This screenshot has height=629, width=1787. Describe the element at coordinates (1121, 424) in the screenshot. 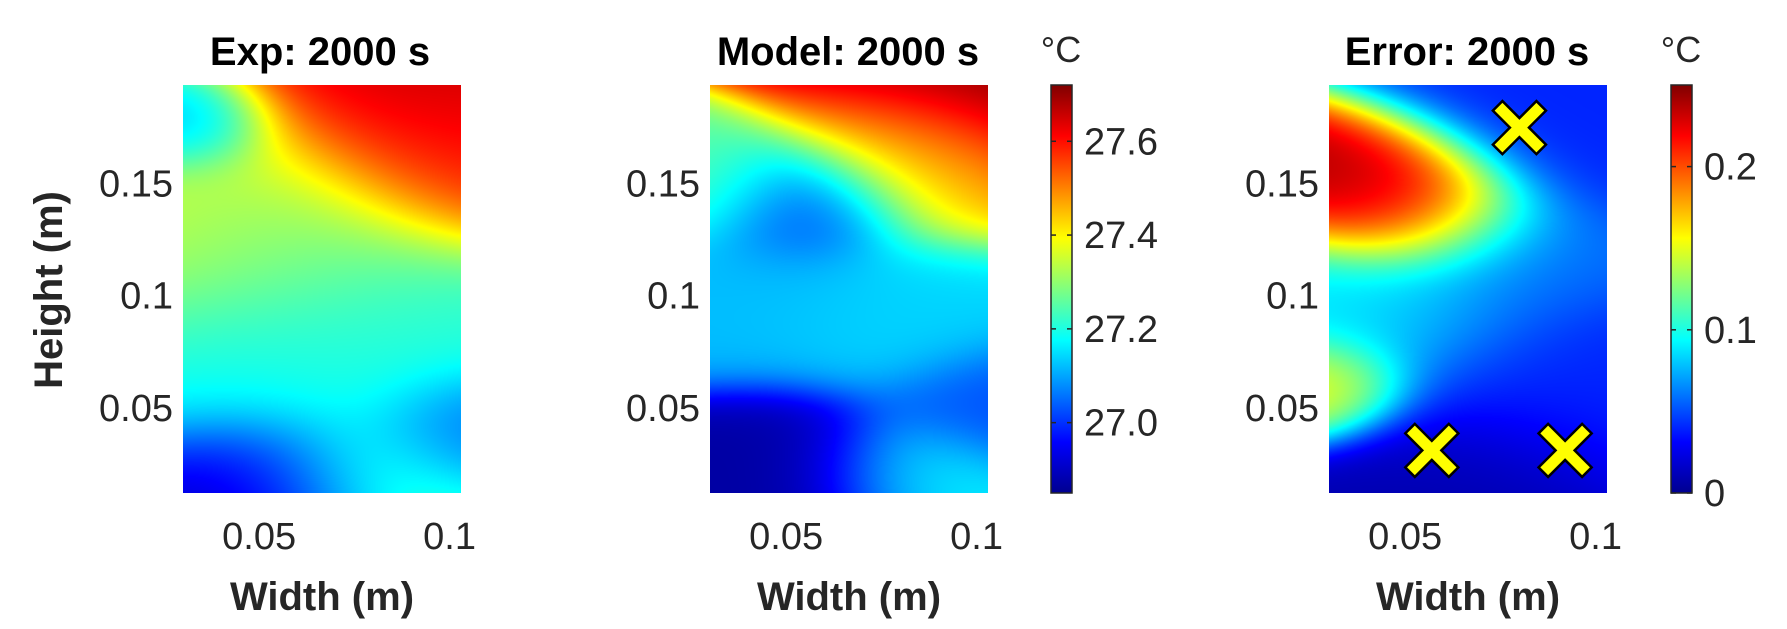

I see `colorbar-tick-label: 27.0` at that location.